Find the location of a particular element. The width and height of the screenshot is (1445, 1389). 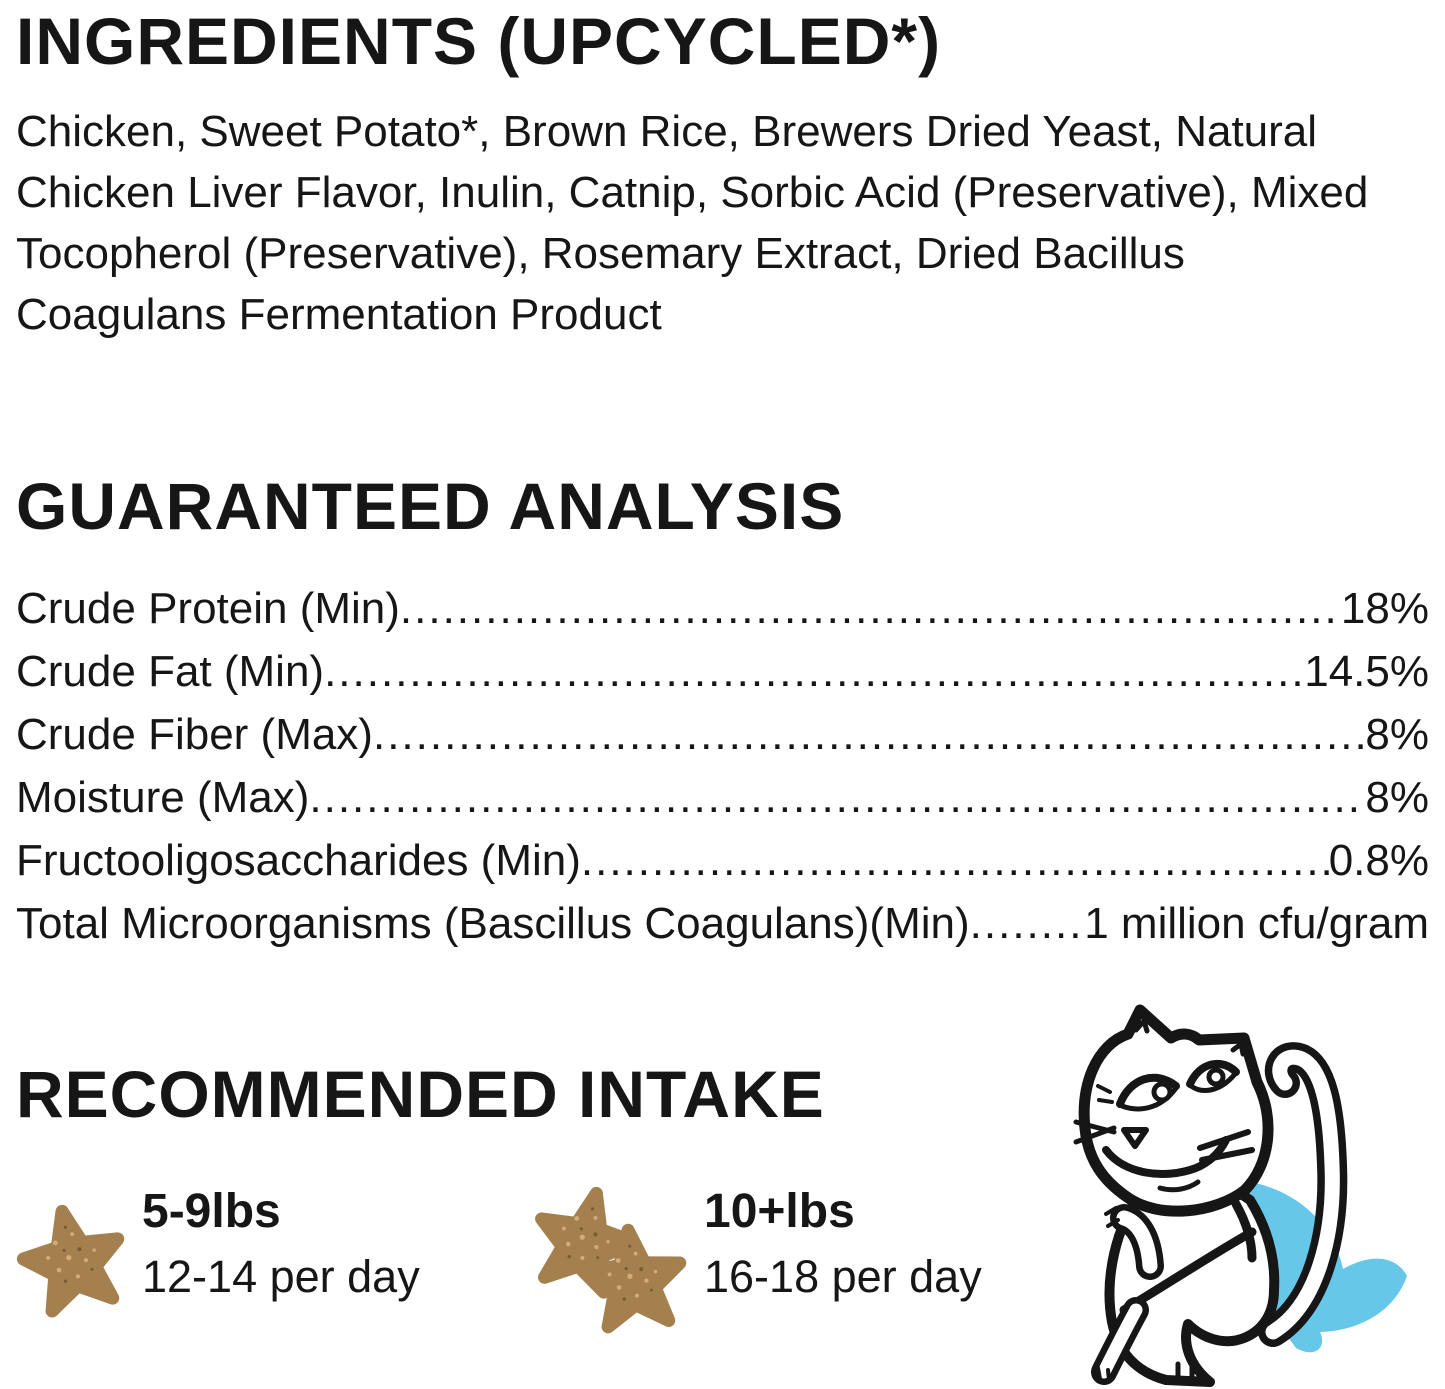

intake-item-small-cat: 5-9lbs 12-14 per day is located at coordinates (274, 1269).